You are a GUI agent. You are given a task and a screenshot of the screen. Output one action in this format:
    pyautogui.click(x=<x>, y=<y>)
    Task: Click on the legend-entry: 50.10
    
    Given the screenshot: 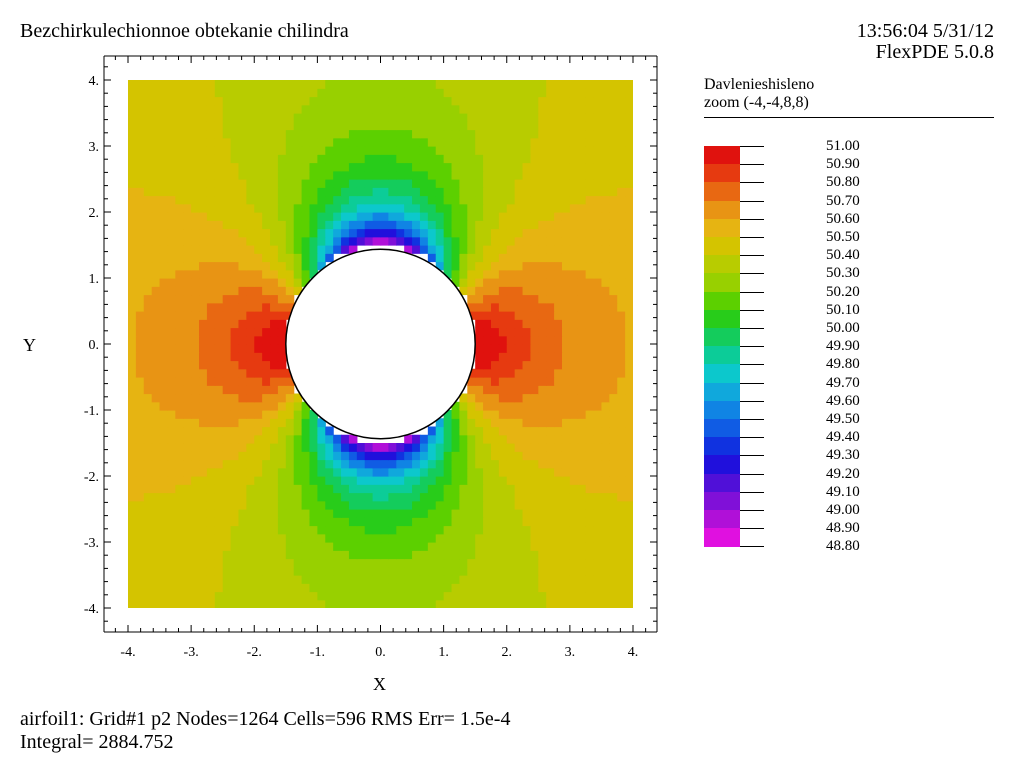 What is the action you would take?
    pyautogui.click(x=804, y=315)
    